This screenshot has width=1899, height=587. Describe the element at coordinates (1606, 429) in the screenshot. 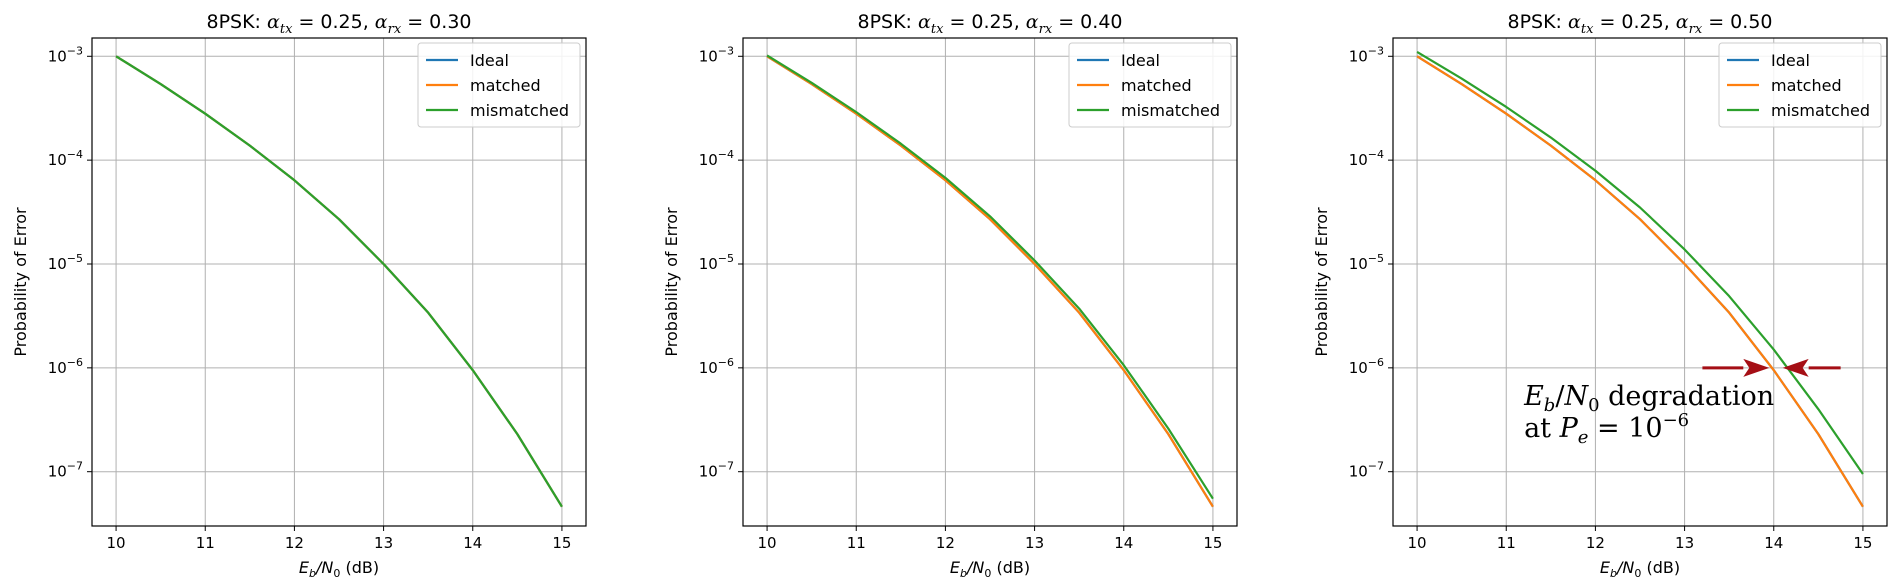

I see `annotation-line-2: at Pe = 10−6` at that location.